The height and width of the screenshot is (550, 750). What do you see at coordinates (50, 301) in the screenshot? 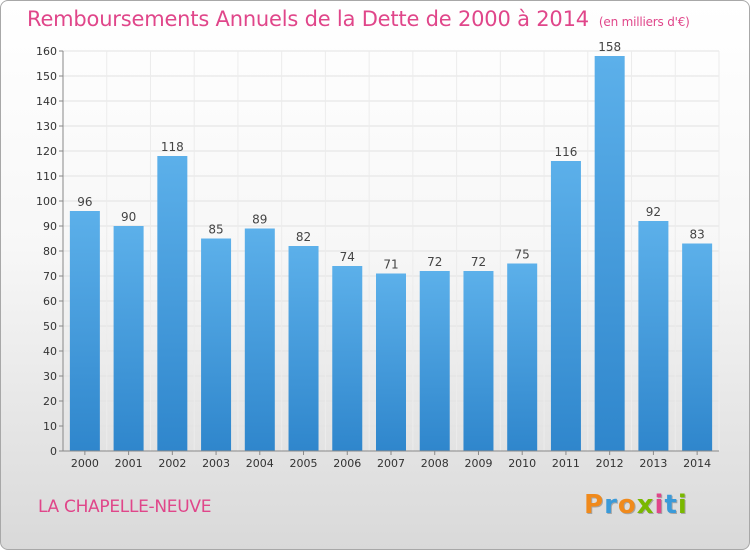
I see `y-tick-label: 60` at bounding box center [50, 301].